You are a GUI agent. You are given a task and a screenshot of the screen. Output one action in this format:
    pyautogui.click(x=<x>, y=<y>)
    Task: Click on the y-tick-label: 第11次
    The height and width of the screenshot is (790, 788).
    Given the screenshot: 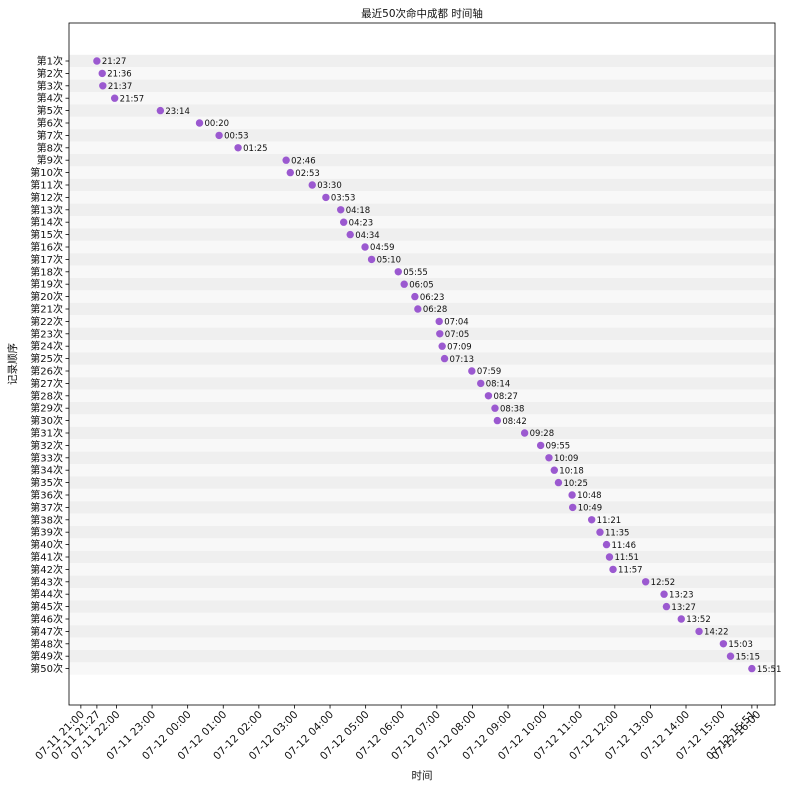 What is the action you would take?
    pyautogui.click(x=46, y=185)
    